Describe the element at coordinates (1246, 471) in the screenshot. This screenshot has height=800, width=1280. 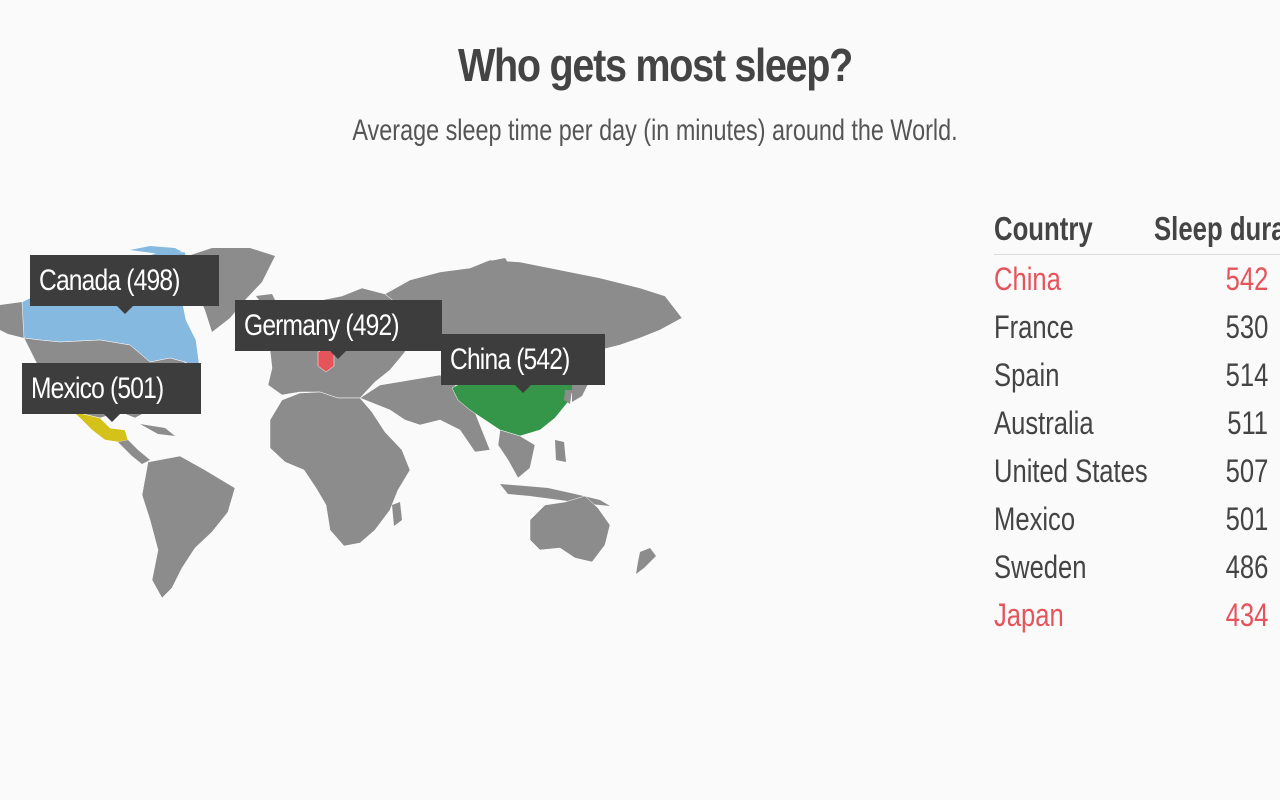
I see `cell-sleep-duration: 507` at that location.